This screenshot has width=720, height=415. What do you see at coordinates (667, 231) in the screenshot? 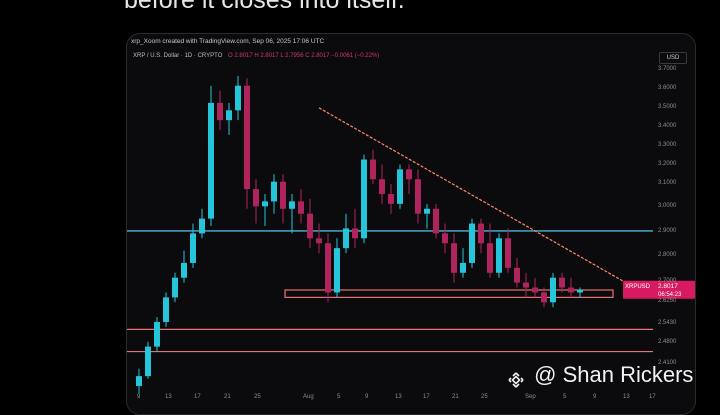
I see `y-tick-label: 2.9000` at bounding box center [667, 231].